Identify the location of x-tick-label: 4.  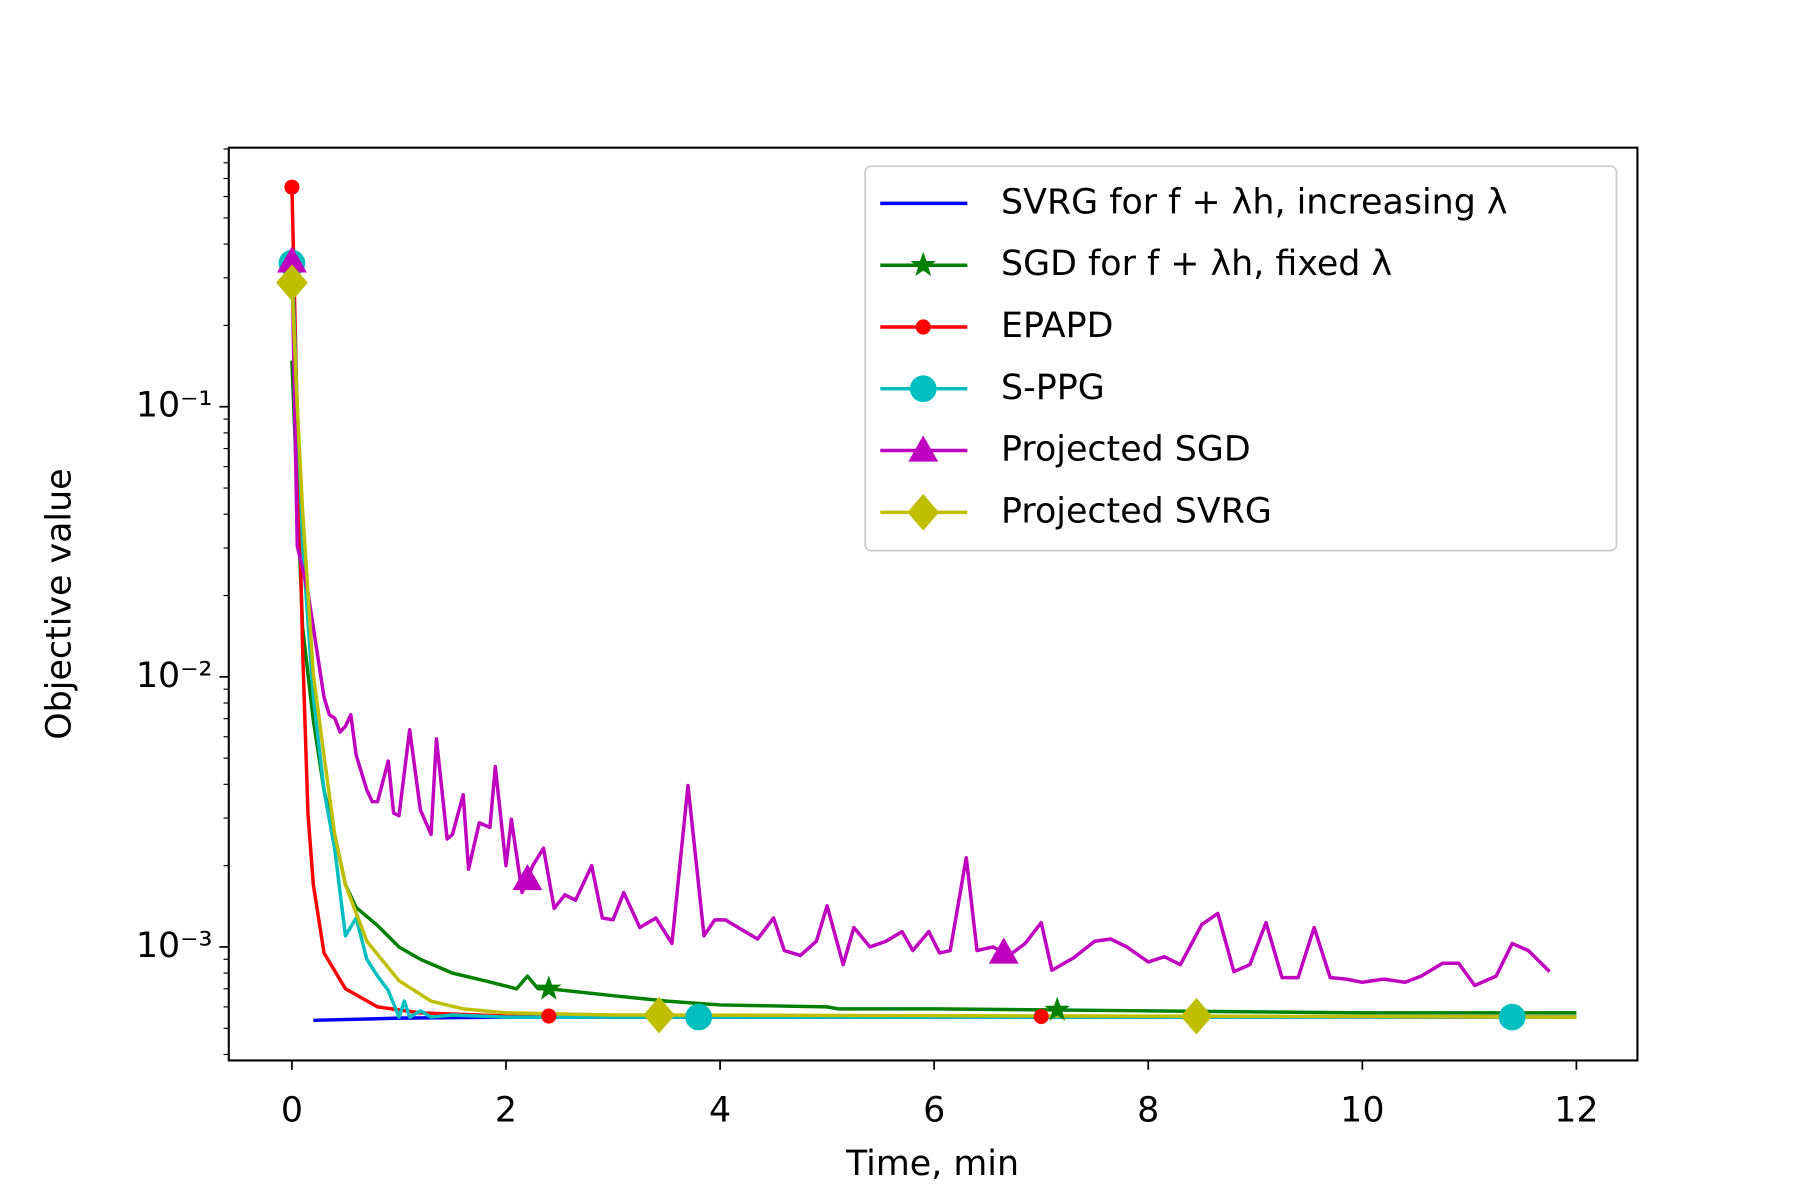
(720, 1111).